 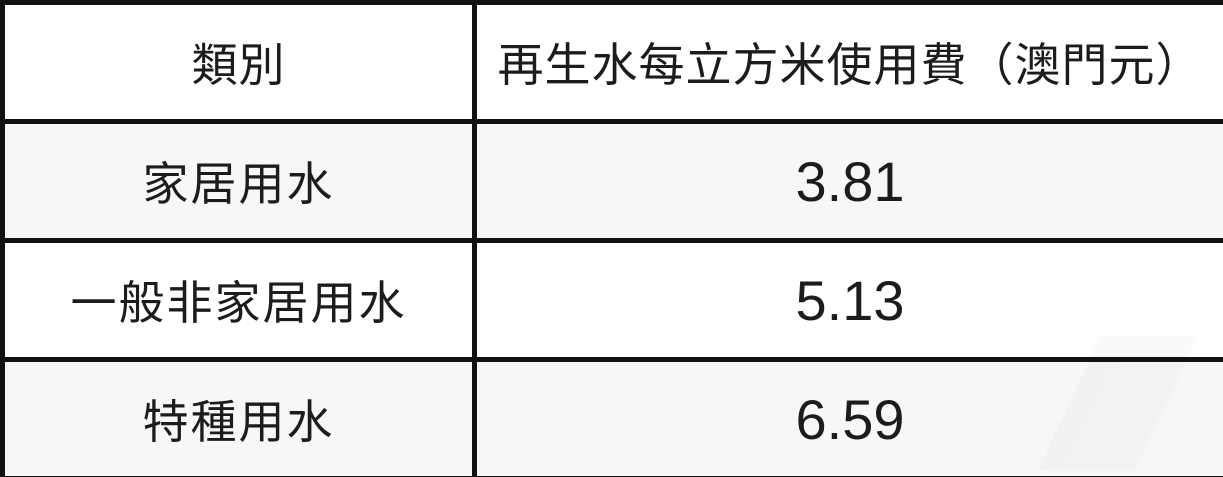 What do you see at coordinates (238, 181) in the screenshot?
I see `category-cell-domestic: 家居用水` at bounding box center [238, 181].